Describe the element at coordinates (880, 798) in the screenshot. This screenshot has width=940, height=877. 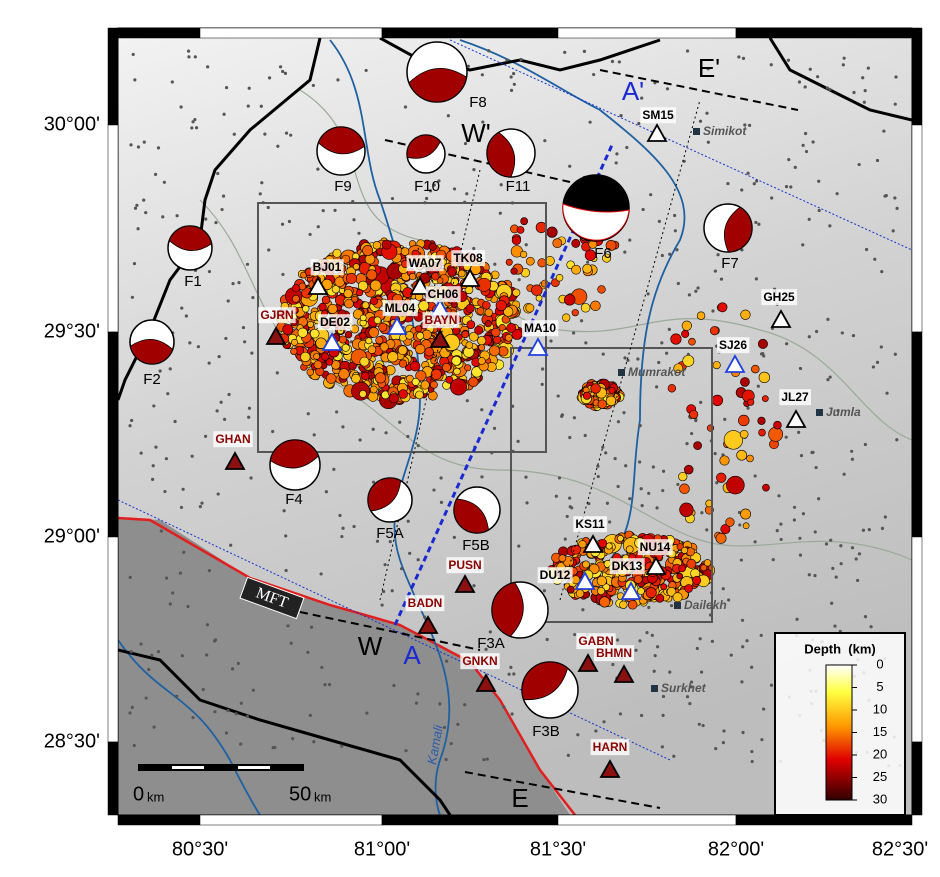
I see `colorbar-tick-label: 30` at that location.